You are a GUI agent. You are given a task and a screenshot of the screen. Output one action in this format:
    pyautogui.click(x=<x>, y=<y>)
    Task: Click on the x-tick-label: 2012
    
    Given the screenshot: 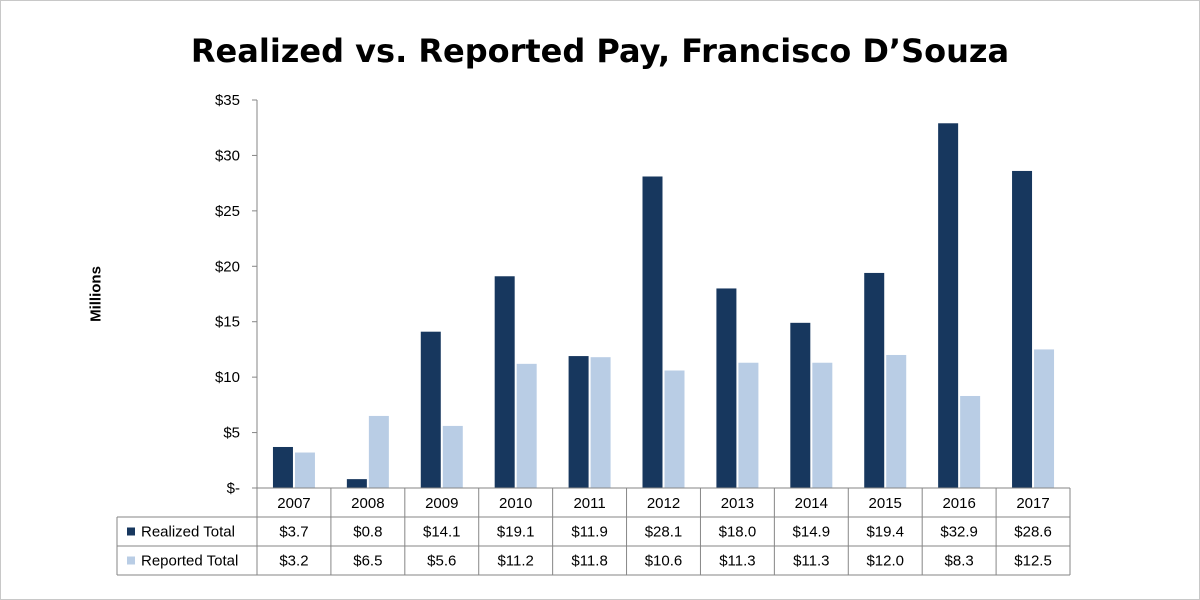 What is the action you would take?
    pyautogui.click(x=663, y=503)
    